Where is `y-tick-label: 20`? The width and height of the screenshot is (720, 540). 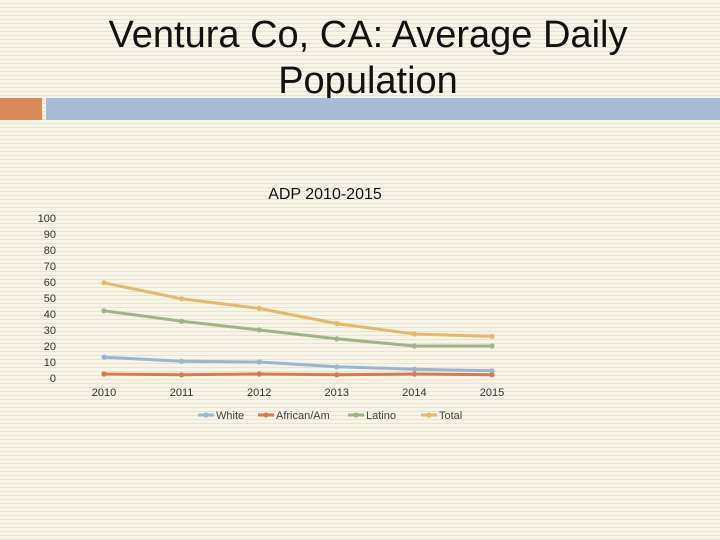
y-tick-label: 20 is located at coordinates (50, 347).